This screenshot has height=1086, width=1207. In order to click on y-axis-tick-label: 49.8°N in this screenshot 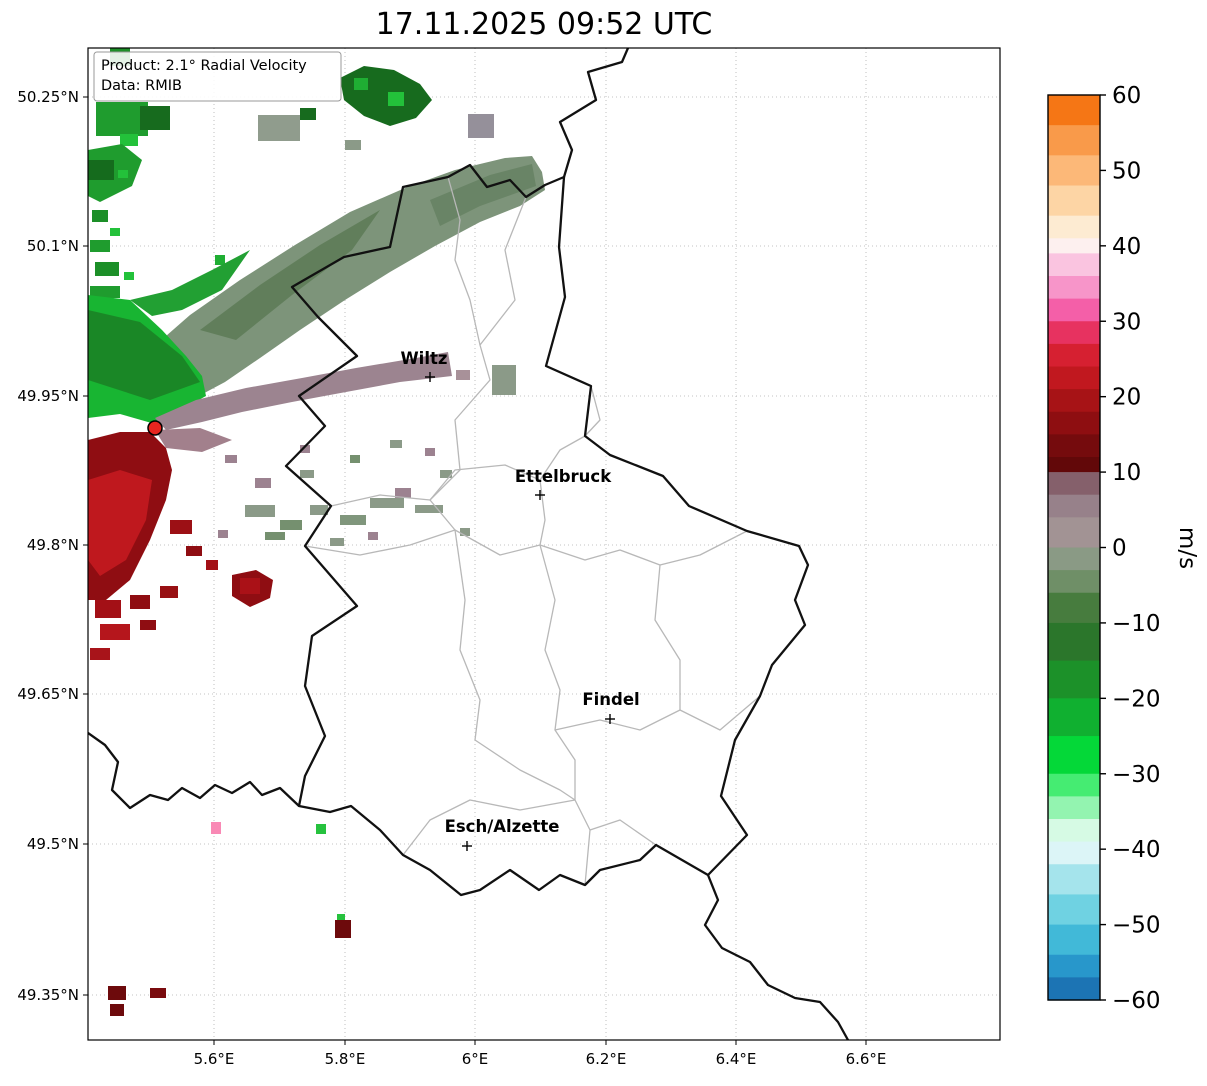, I will do `click(53, 545)`.